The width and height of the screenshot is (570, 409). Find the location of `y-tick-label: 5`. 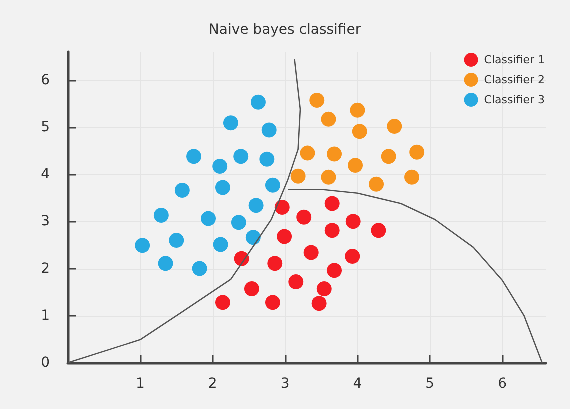

y-tick-label: 5 is located at coordinates (45, 127).